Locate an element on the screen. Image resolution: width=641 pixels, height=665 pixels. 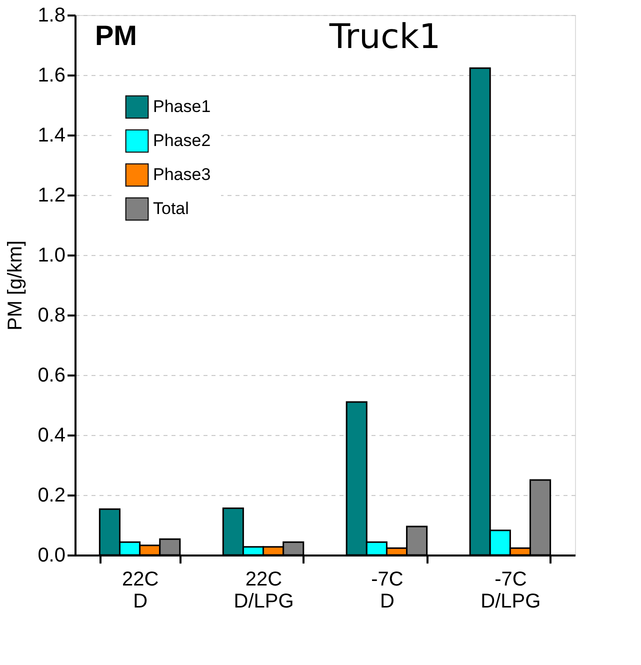
y-tick-label: 0.0 is located at coordinates (52, 555).